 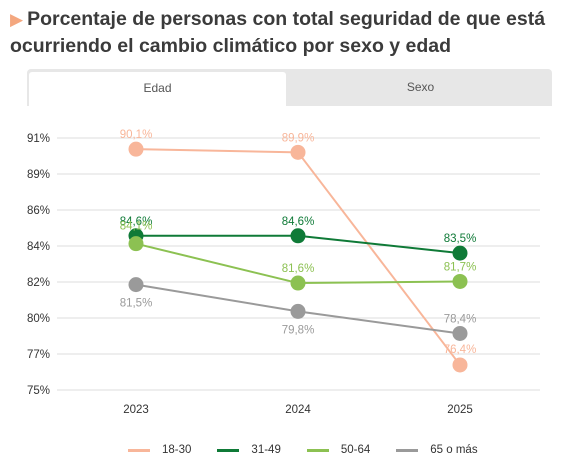 I want to click on legend-label: 65 o más, so click(x=454, y=450).